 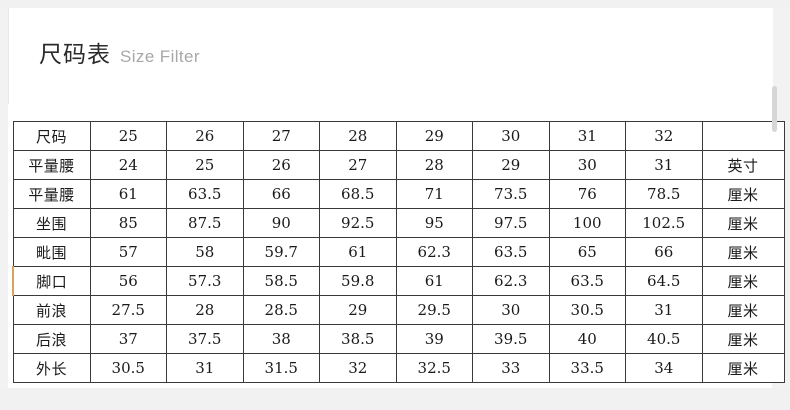 What do you see at coordinates (774, 109) in the screenshot?
I see `vertical-scrollbar-thumb` at bounding box center [774, 109].